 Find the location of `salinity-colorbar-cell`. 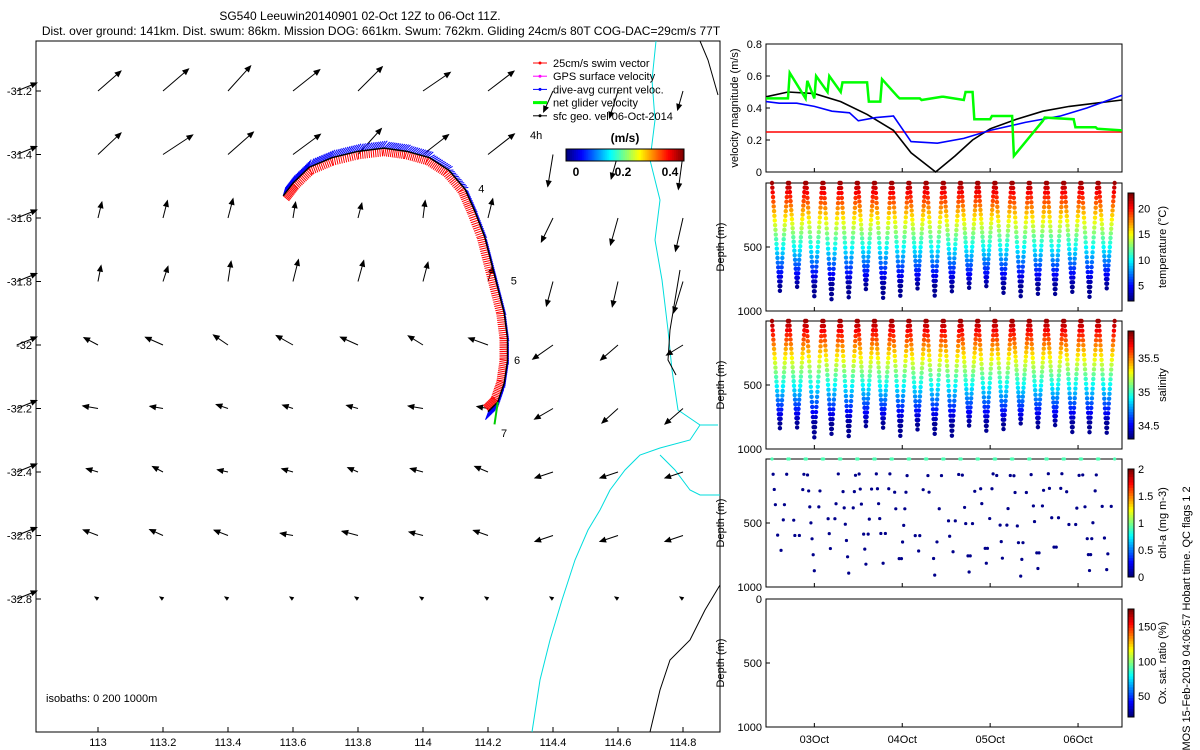

salinity-colorbar-cell is located at coordinates (1131, 370).